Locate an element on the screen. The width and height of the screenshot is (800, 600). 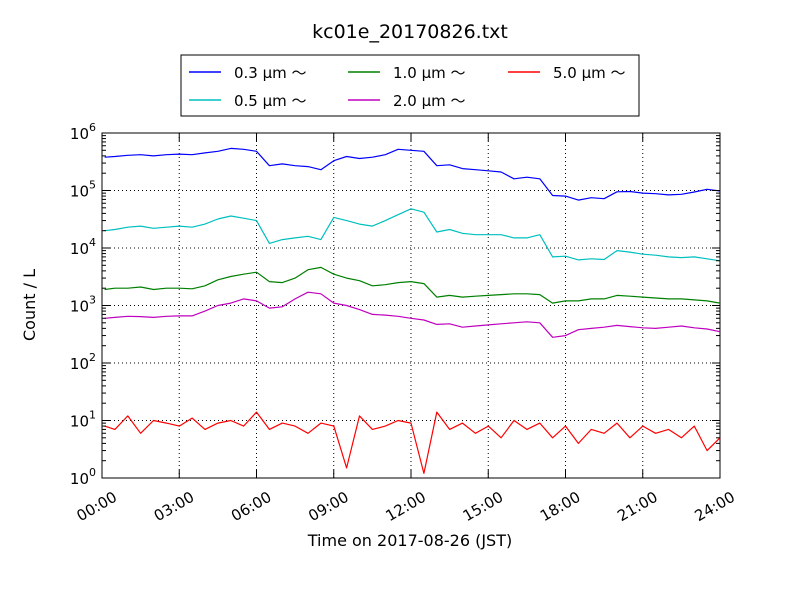
y-axis-label: Count / L is located at coordinates (29, 305).